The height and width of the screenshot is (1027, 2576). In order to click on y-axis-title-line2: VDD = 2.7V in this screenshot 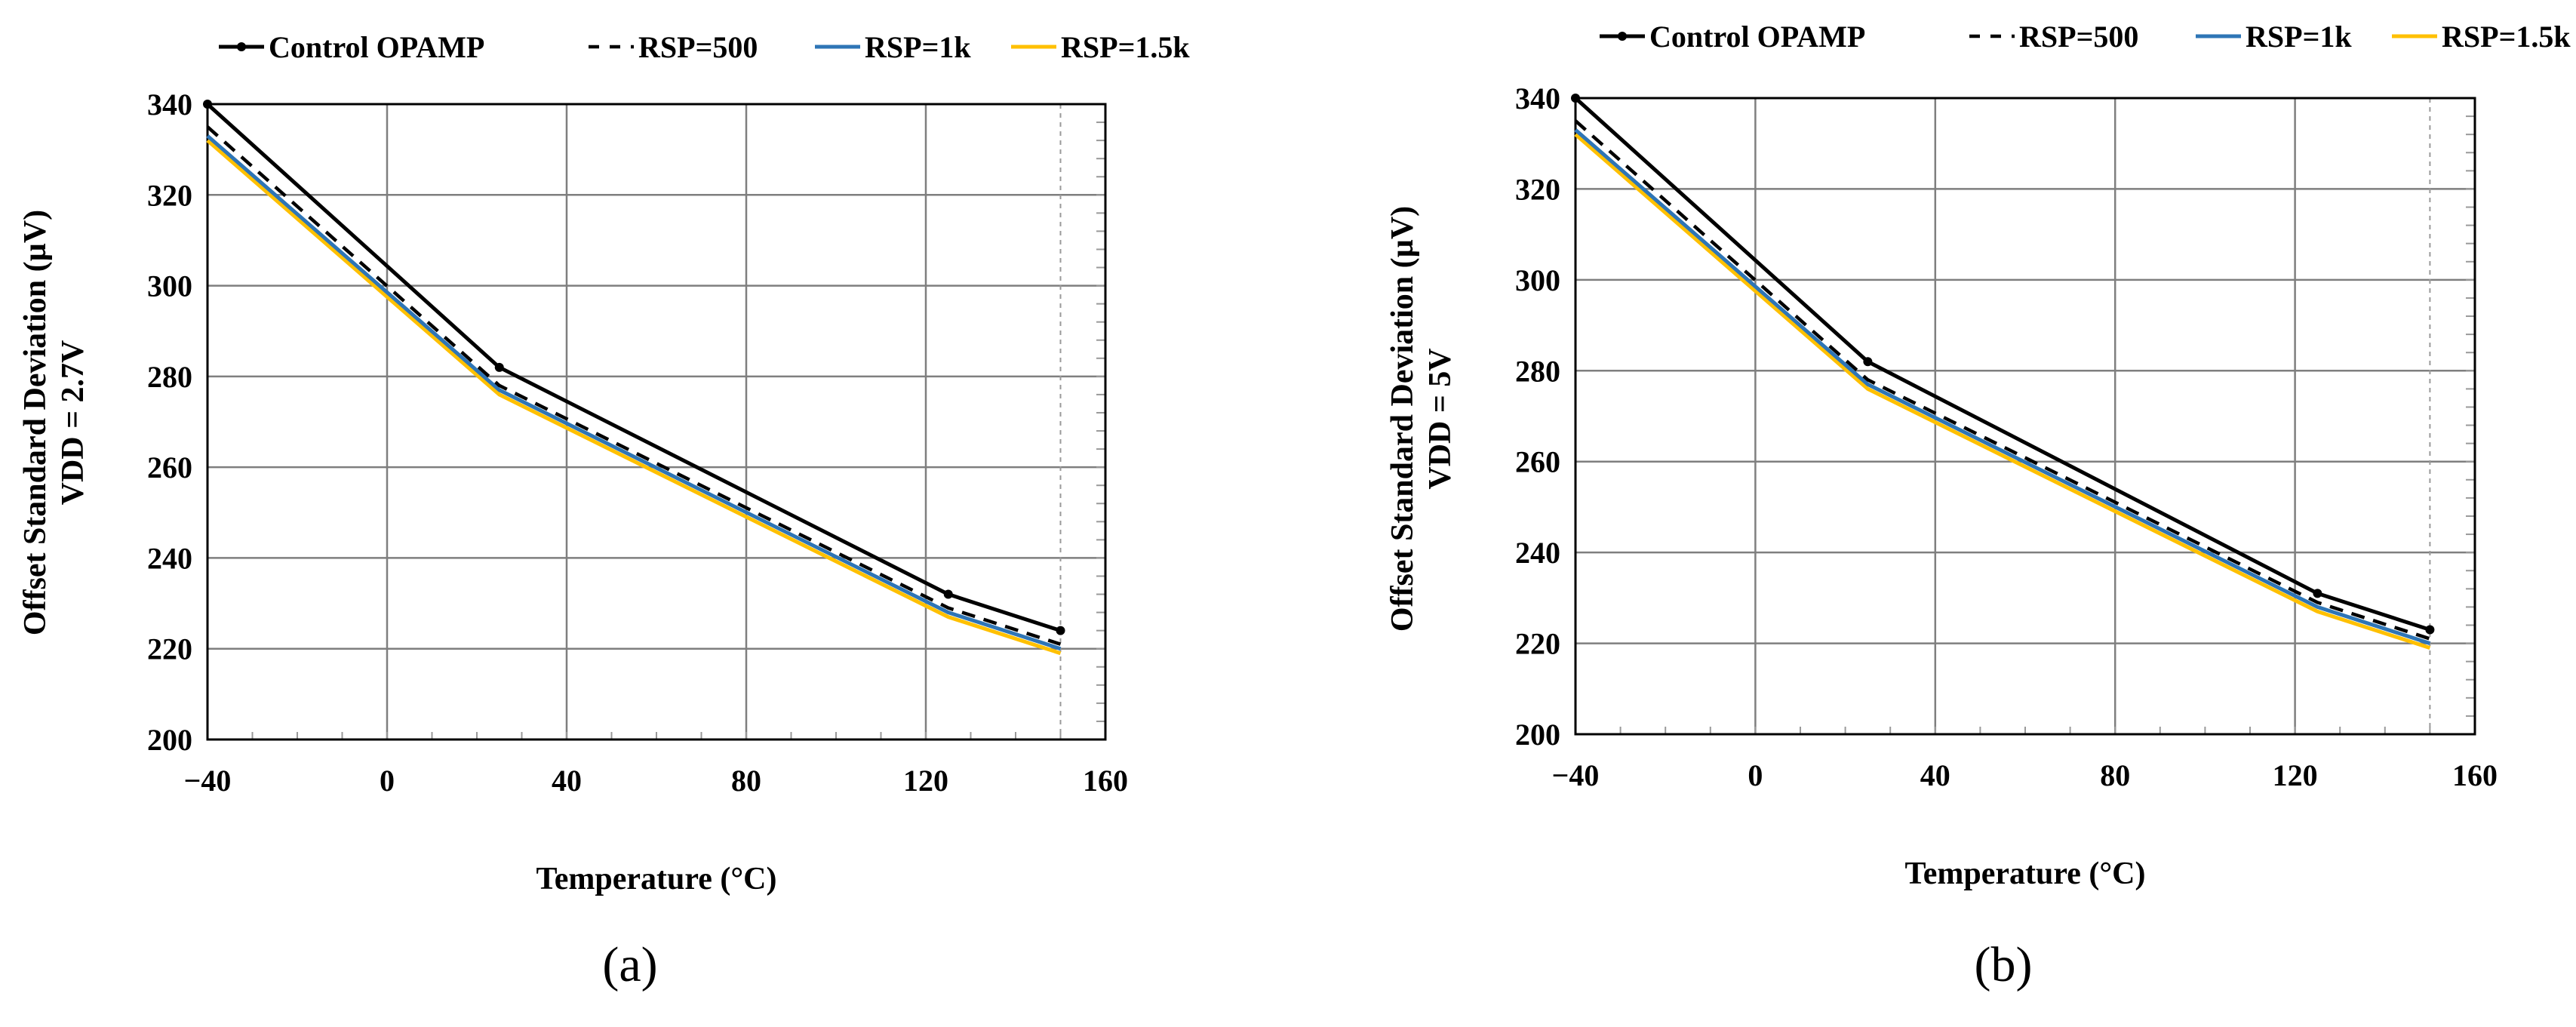, I will do `click(73, 423)`.